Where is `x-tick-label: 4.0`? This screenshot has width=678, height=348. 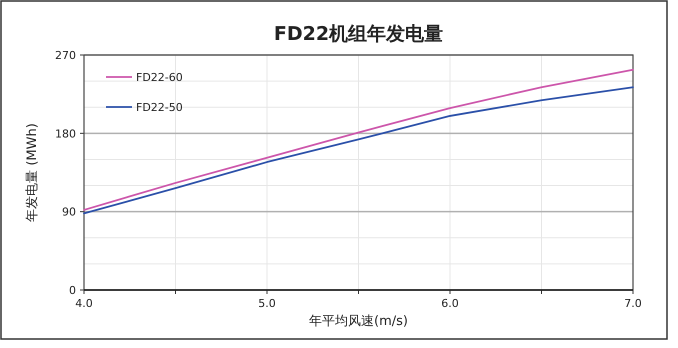 x-tick-label: 4.0 is located at coordinates (84, 303).